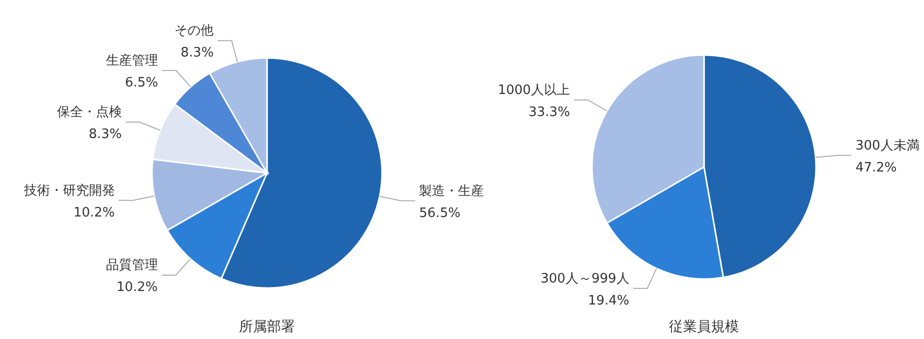 The image size is (924, 339). I want to click on slice-label: 製造・生産, so click(451, 190).